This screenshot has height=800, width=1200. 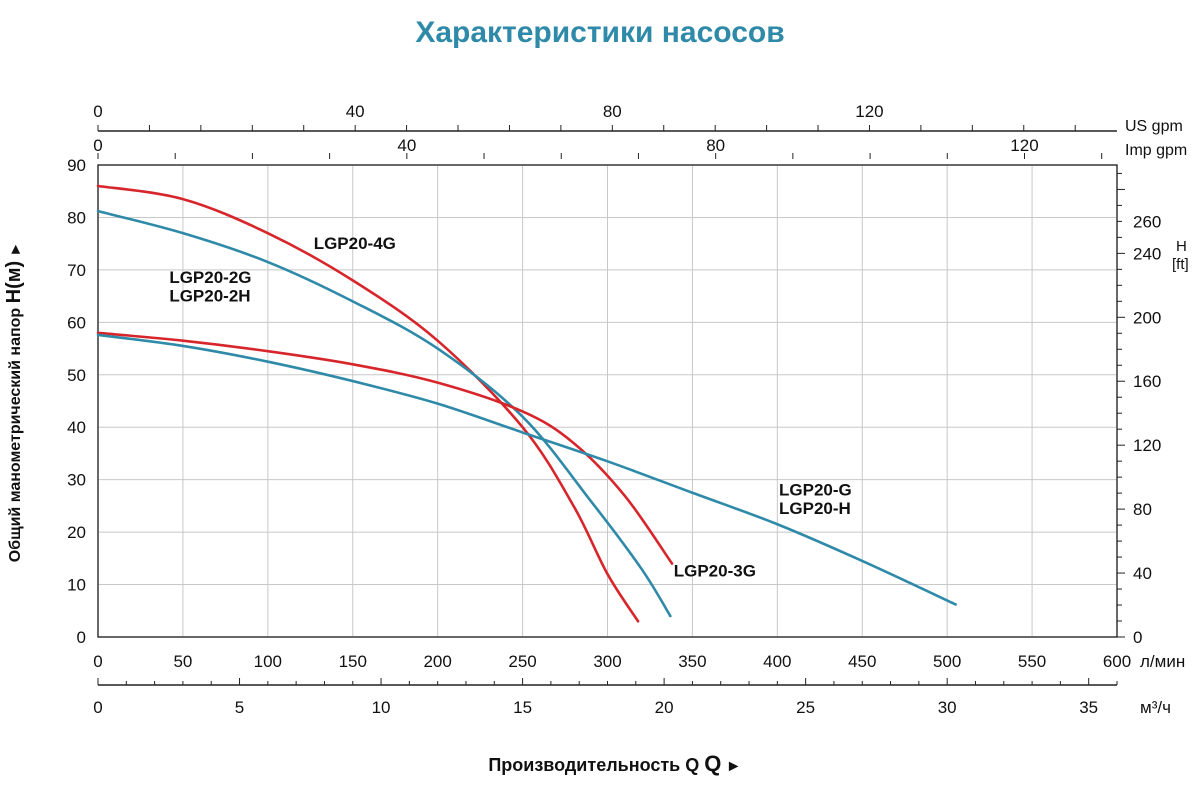 I want to click on imp-gpm-tick-label: 80, so click(x=715, y=145).